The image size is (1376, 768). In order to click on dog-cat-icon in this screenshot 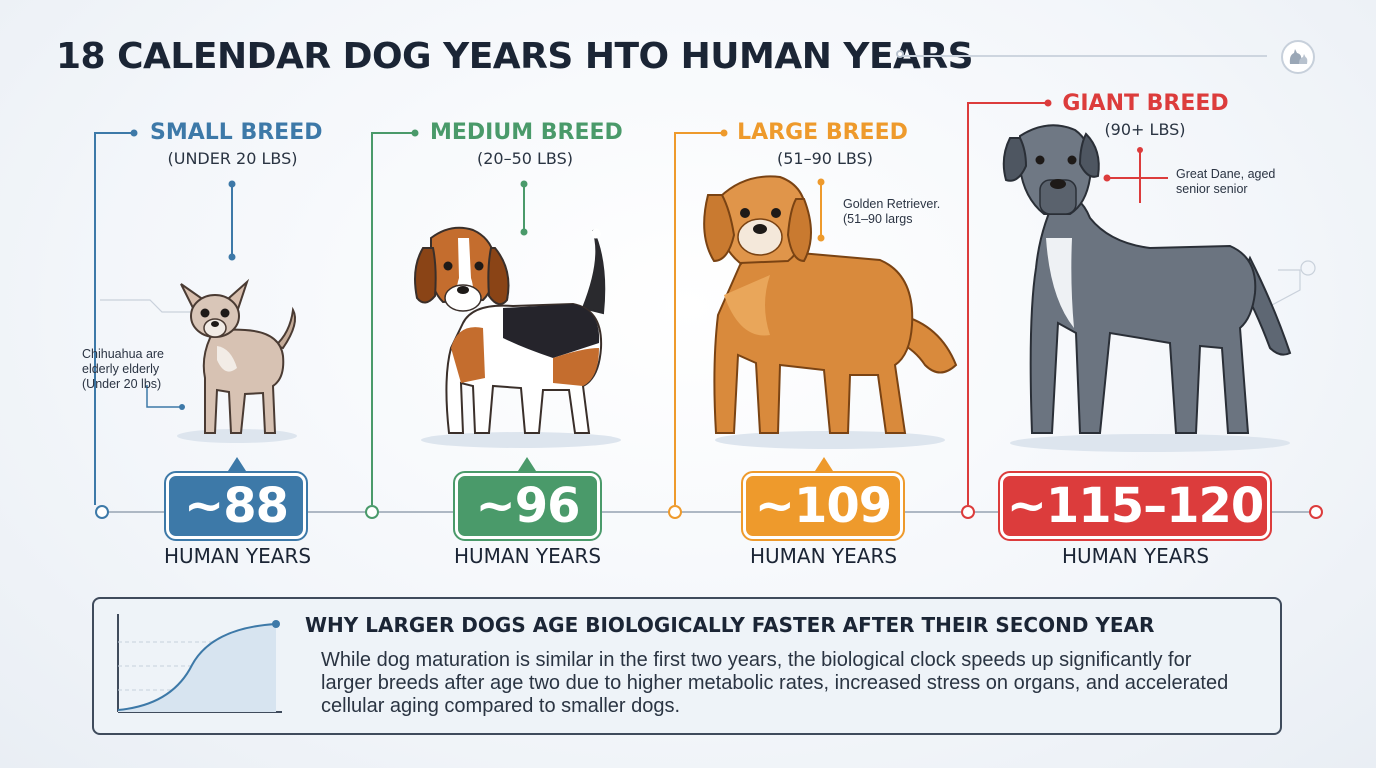, I will do `click(1298, 57)`.